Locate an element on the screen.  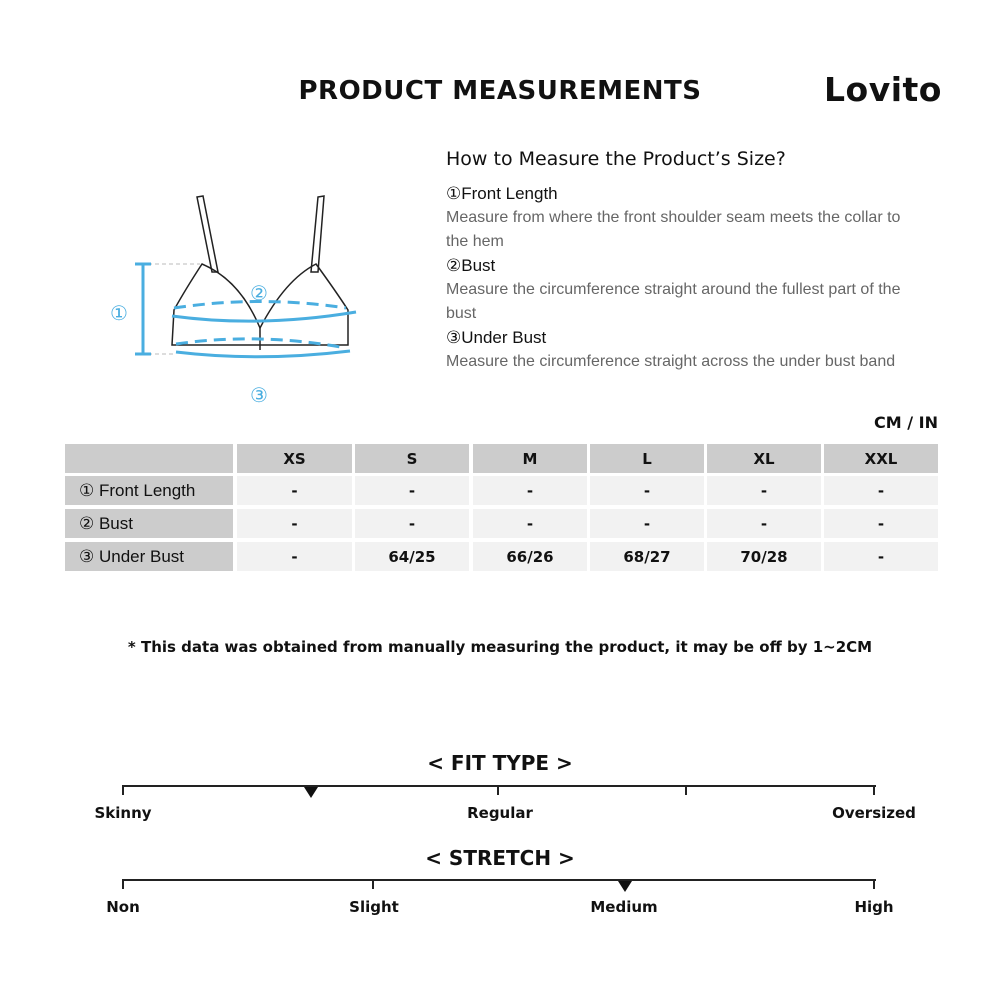
row-label: ③ Under Bust is located at coordinates (149, 556).